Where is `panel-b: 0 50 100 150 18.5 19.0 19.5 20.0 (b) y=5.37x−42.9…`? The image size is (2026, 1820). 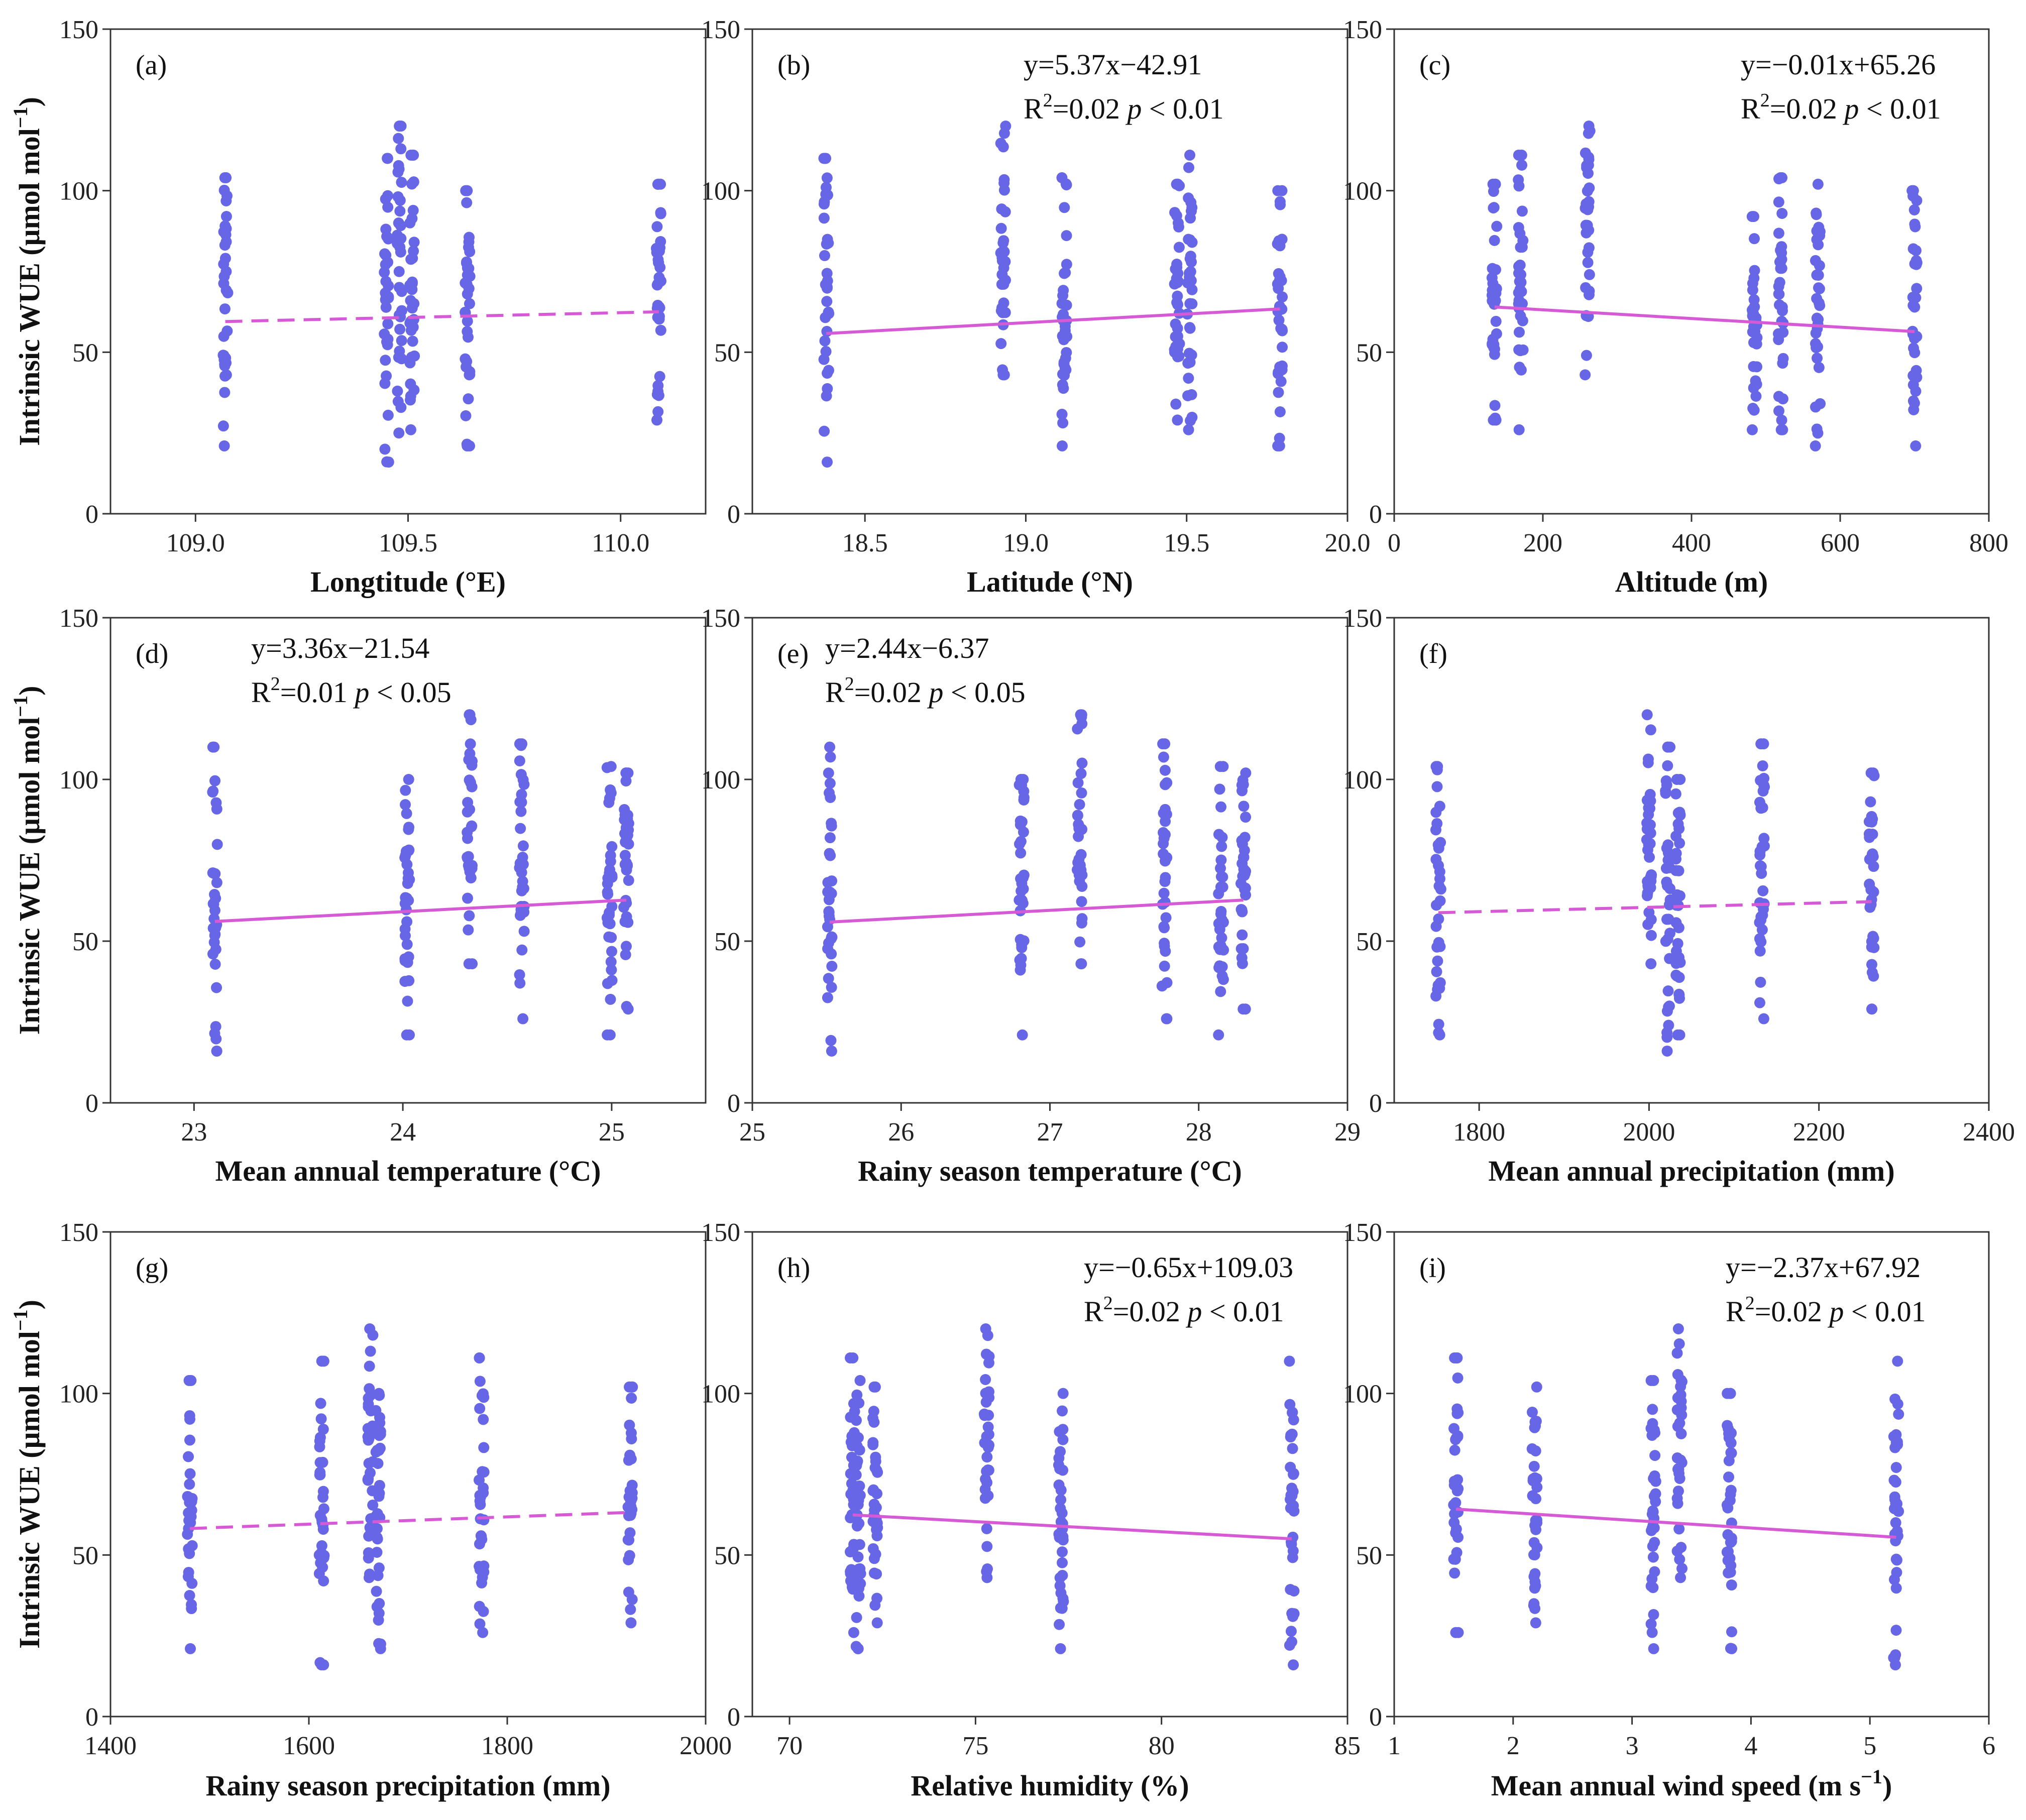 panel-b: 0 50 100 150 18.5 19.0 19.5 20.0 (b) y=5.37x−42.9… is located at coordinates (1036, 307).